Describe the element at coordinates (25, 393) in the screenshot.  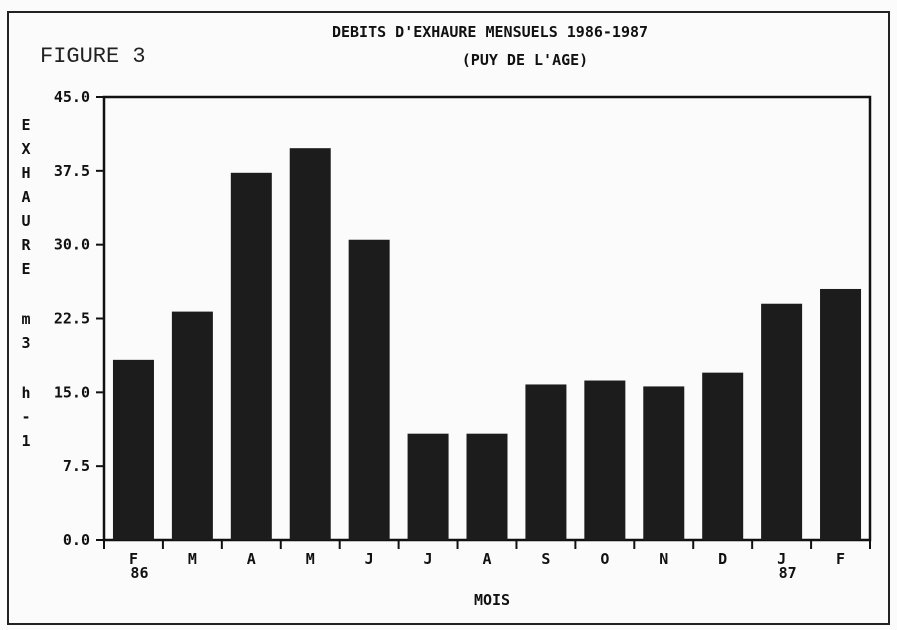
I see `y-axis-title-char: h` at that location.